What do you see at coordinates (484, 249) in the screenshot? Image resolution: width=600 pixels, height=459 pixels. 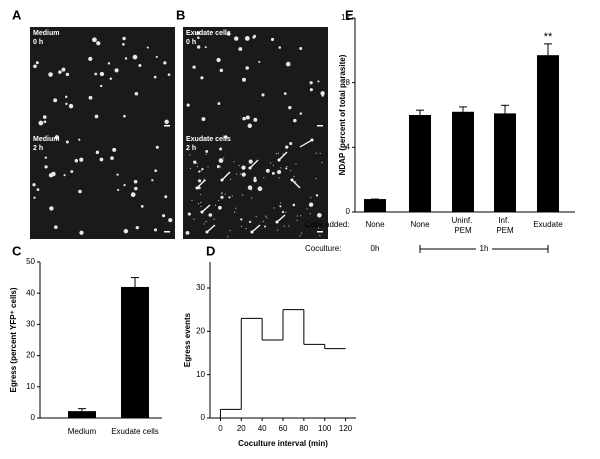 I see `label-bg` at bounding box center [484, 249].